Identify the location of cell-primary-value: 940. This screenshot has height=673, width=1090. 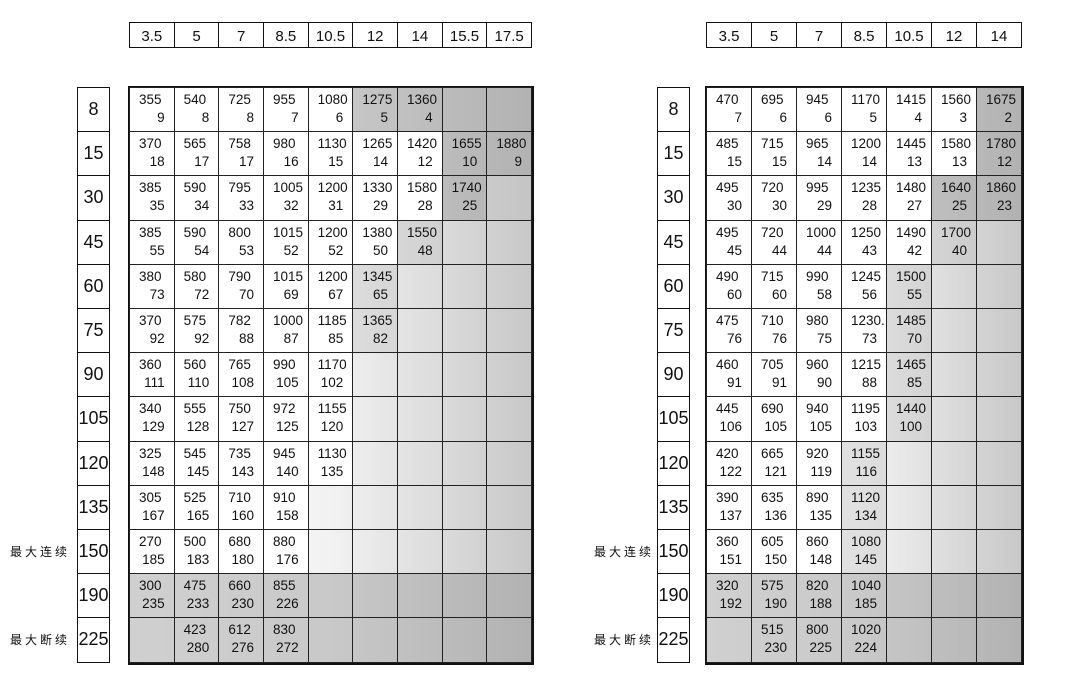
(817, 409).